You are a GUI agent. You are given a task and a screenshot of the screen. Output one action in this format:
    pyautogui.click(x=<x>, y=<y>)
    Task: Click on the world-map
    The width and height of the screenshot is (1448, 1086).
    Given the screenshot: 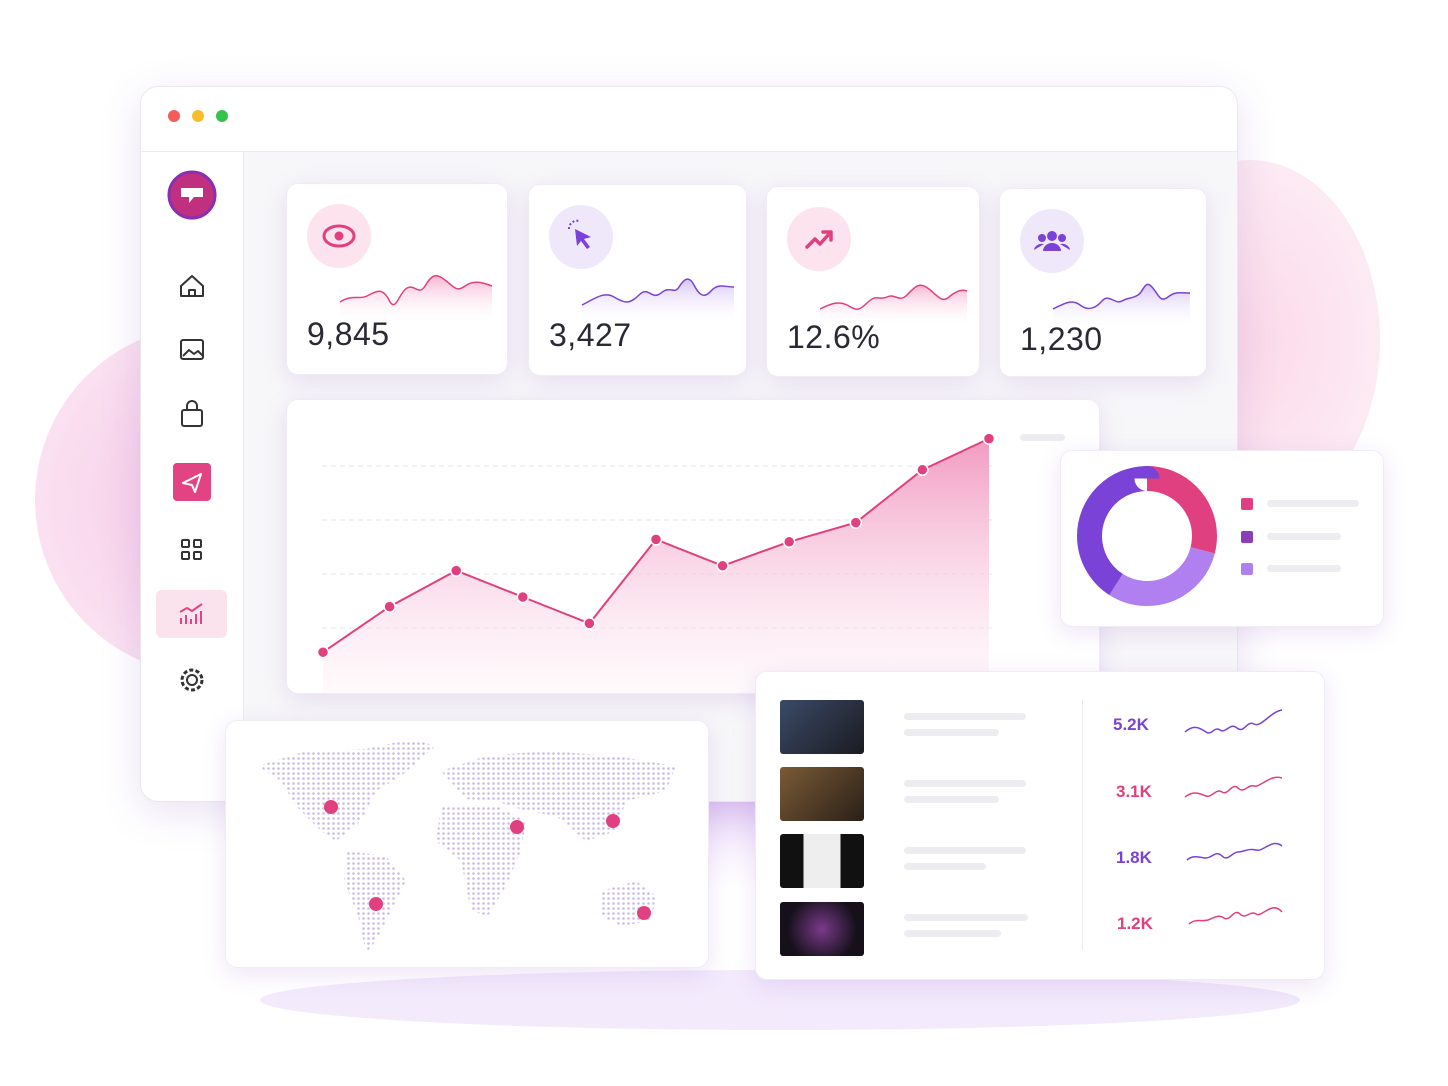 What is the action you would take?
    pyautogui.click(x=467, y=846)
    